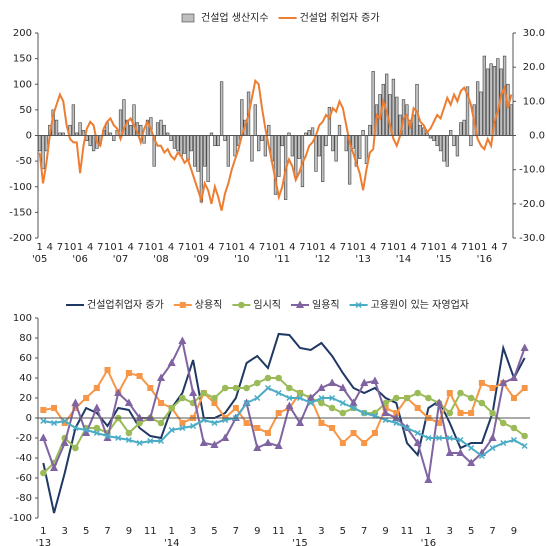 Image resolution: width=547 pixels, height=546 pixels. What do you see at coordinates (24, 438) in the screenshot?
I see `y-tick-label: -20` at bounding box center [24, 438].